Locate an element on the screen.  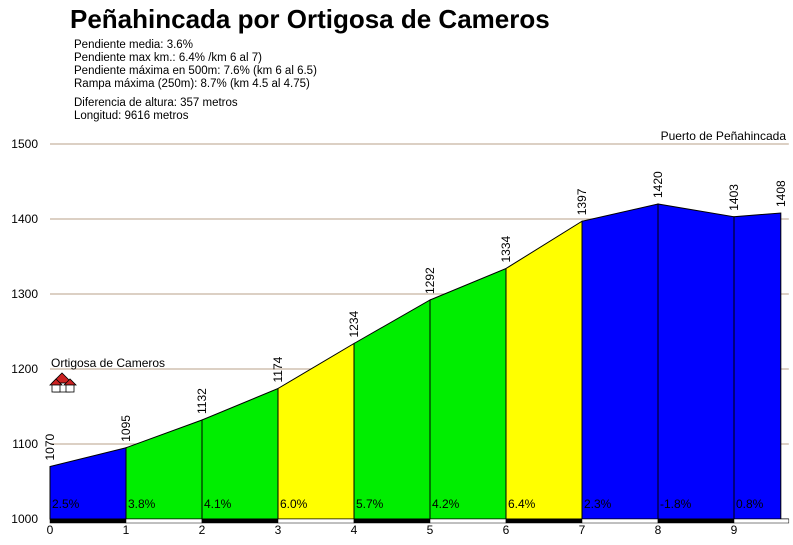
x-tick-label: 9 is located at coordinates (734, 530).